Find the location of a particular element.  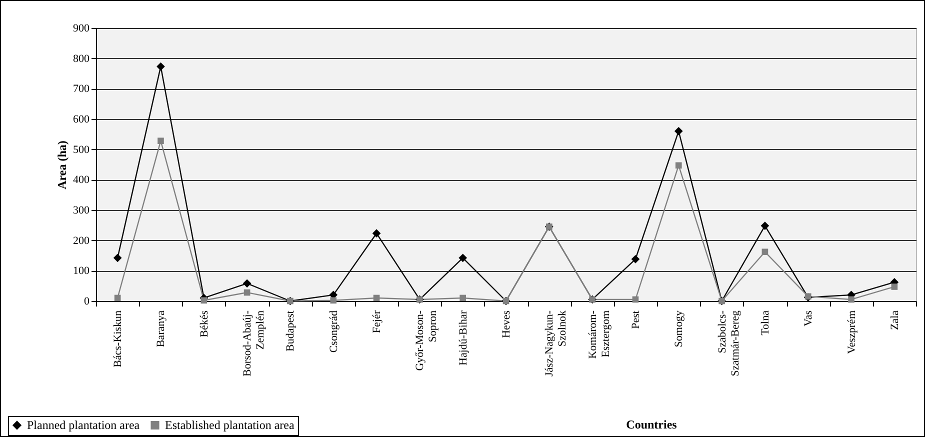

y-tick-label: 800 is located at coordinates (81, 58).